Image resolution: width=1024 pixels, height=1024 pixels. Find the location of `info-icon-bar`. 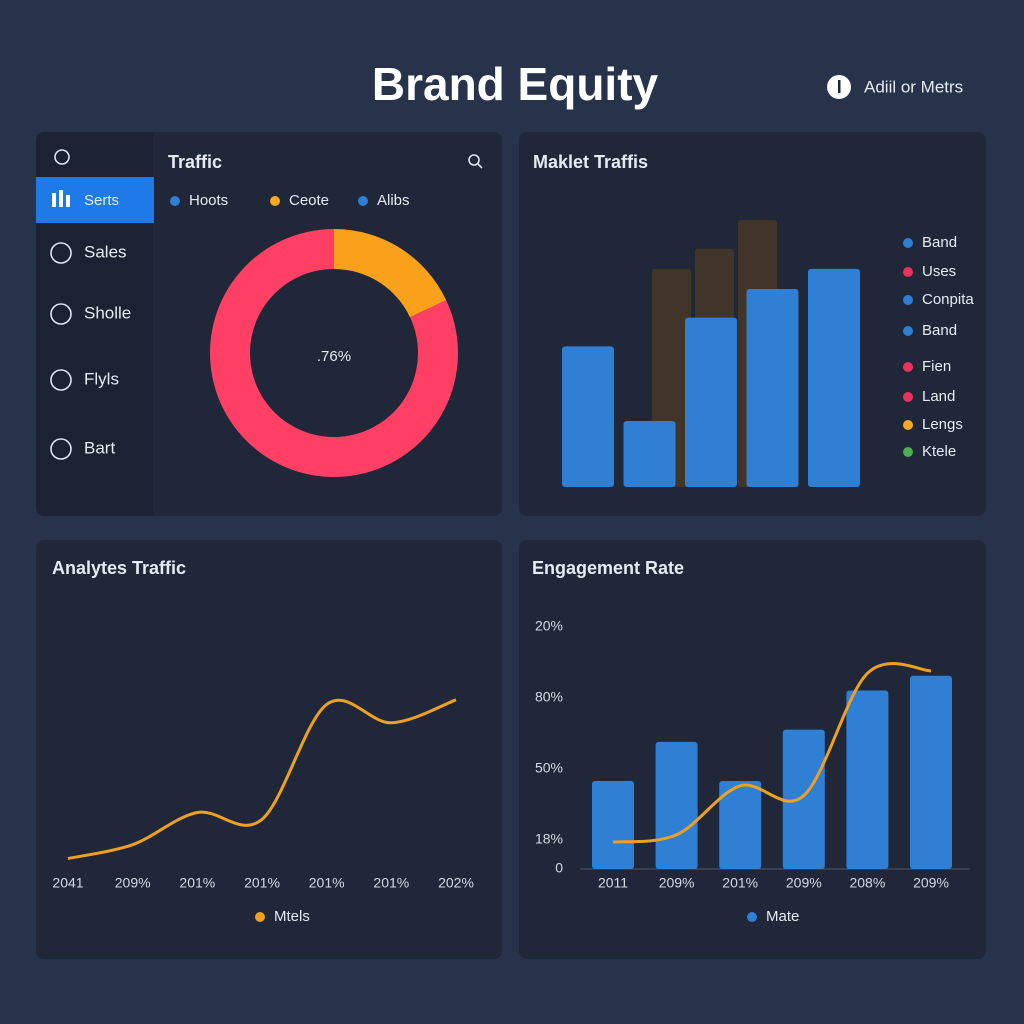

info-icon-bar is located at coordinates (839, 86).